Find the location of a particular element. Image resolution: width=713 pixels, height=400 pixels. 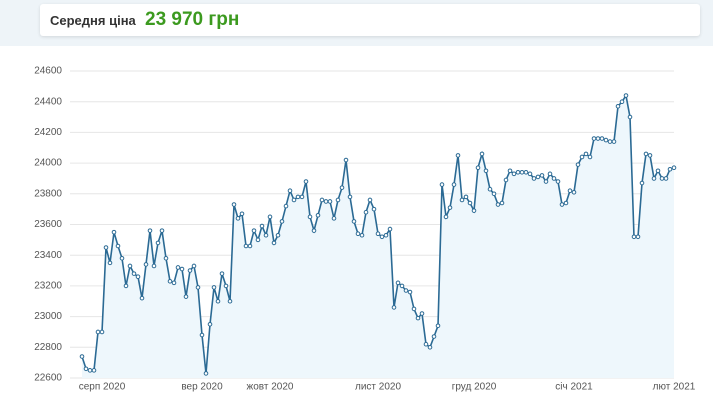

y-tick-label: 23600 is located at coordinates (48, 224).